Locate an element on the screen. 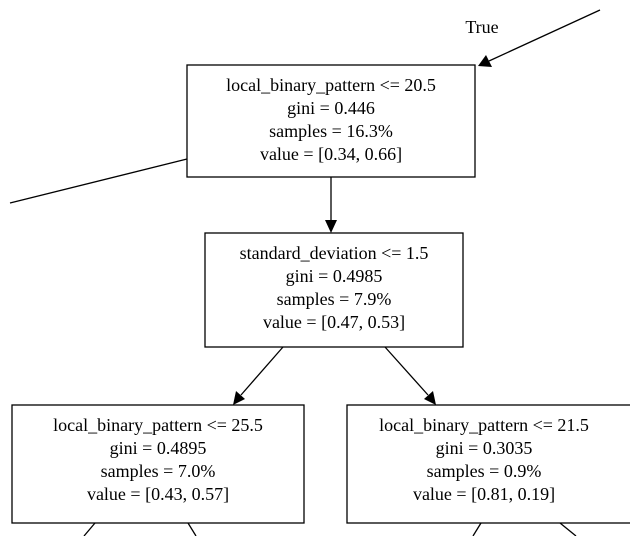 This screenshot has width=630, height=536. node-text: gini = 0.446 is located at coordinates (331, 108).